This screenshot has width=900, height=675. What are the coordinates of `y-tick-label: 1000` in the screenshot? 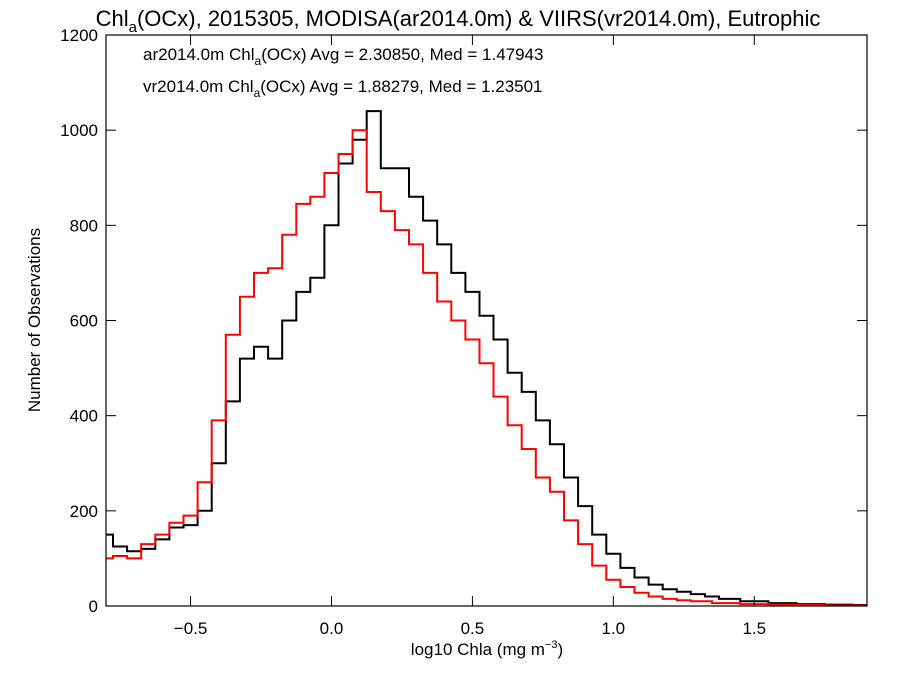 It's located at (79, 130).